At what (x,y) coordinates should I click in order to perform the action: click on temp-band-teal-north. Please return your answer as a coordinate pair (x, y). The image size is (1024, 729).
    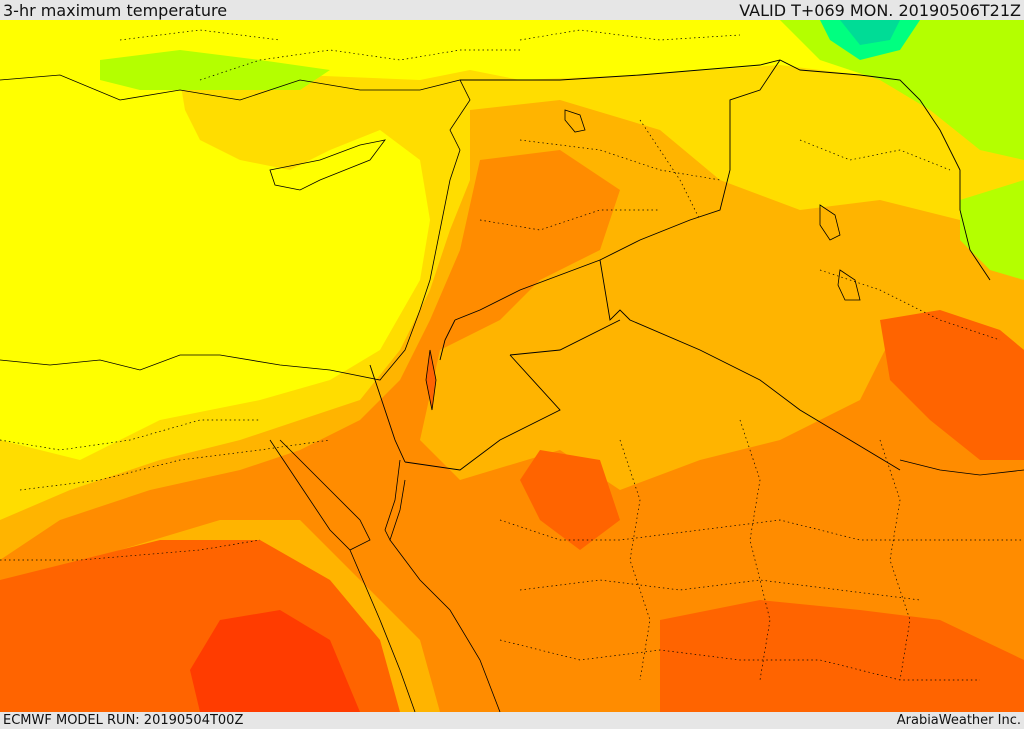
    Looking at the image, I should click on (870, 32).